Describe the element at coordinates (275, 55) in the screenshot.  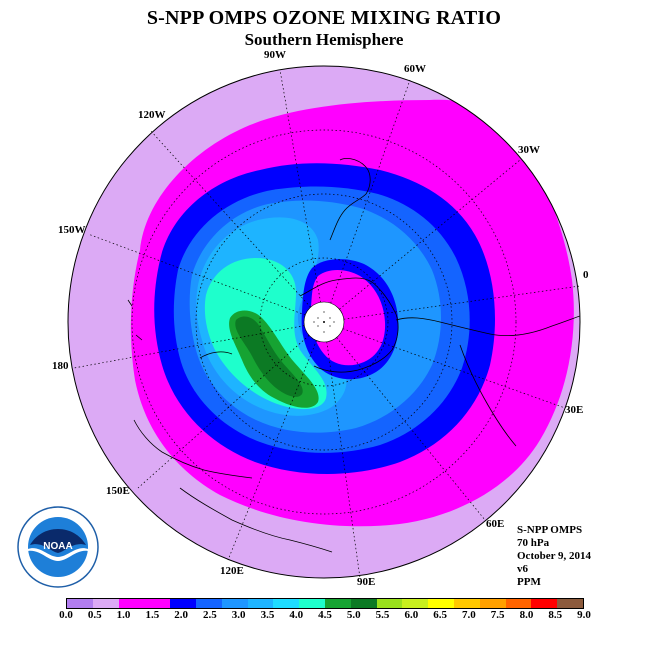
I see `lon-label-90w: 90W` at that location.